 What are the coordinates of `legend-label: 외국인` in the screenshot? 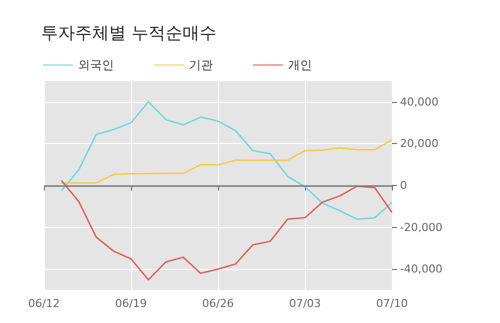 It's located at (96, 65).